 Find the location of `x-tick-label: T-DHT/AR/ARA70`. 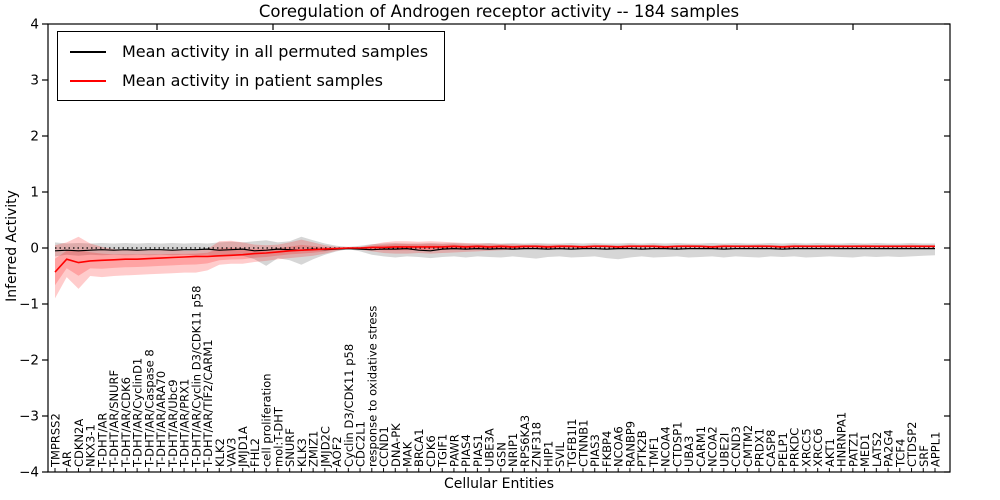

x-tick-label: T-DHT/AR/ARA70 is located at coordinates (161, 419).